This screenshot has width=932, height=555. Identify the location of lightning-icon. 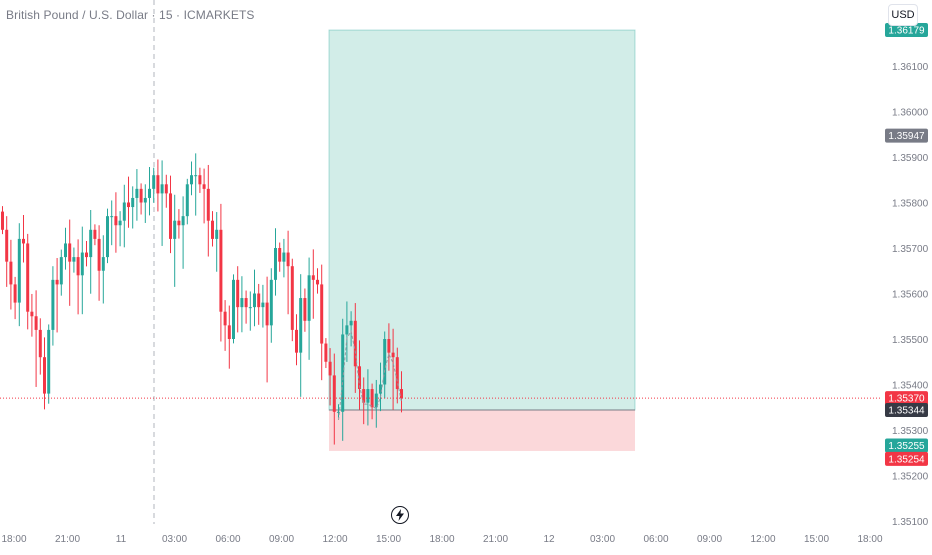
(400, 515).